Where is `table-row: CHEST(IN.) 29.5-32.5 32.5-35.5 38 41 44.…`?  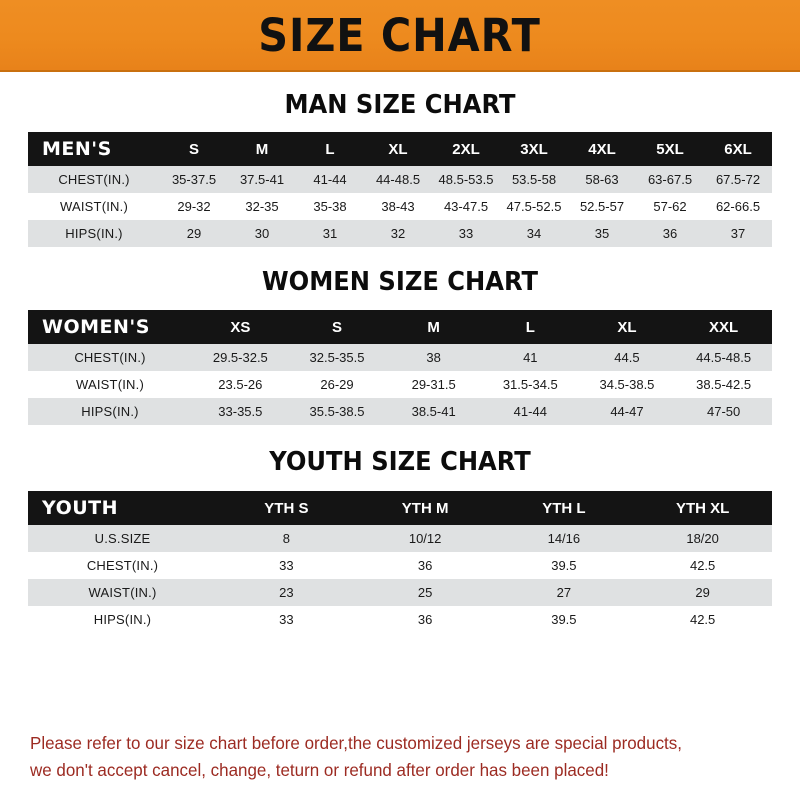 table-row: CHEST(IN.) 29.5-32.5 32.5-35.5 38 41 44.… is located at coordinates (400, 357).